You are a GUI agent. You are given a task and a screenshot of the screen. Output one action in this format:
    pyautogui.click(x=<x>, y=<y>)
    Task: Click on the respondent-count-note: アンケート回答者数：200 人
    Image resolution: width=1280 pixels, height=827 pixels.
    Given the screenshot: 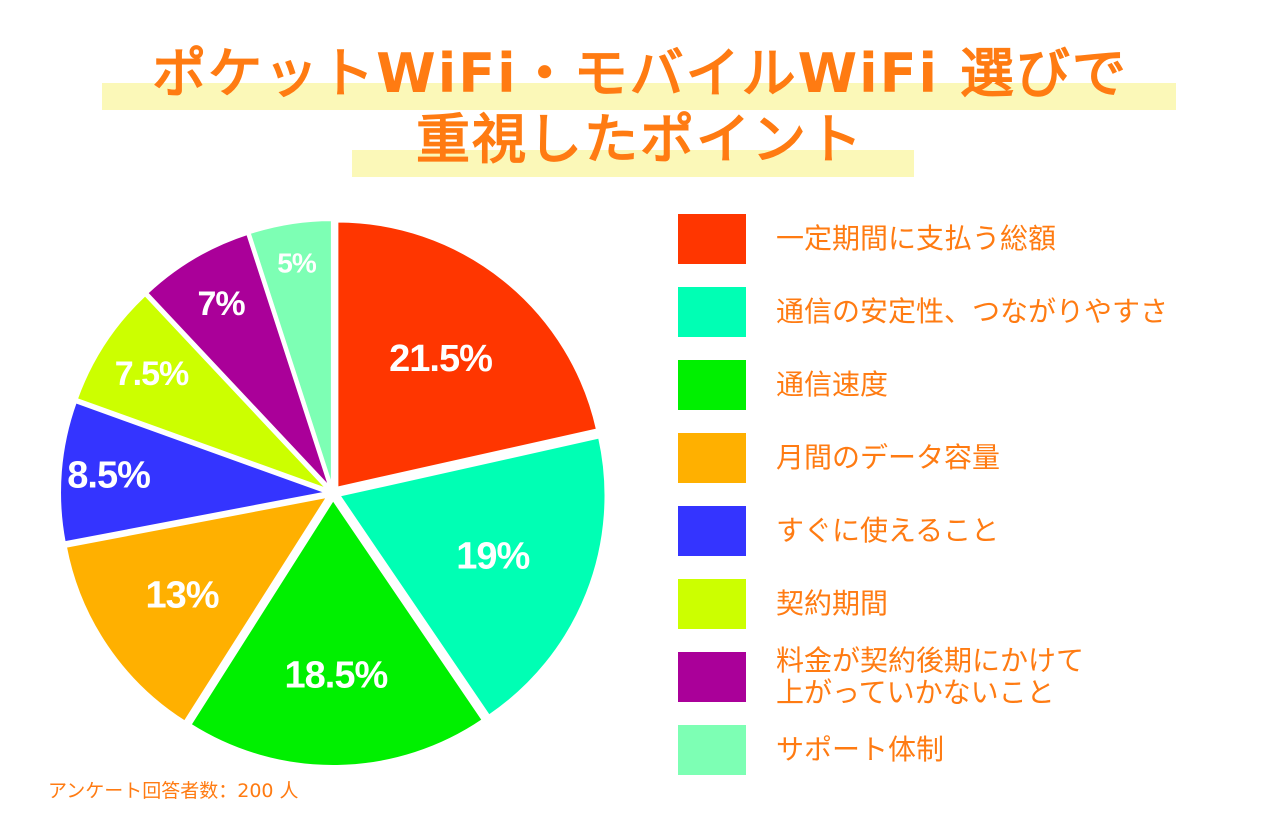 What is the action you would take?
    pyautogui.click(x=173, y=791)
    